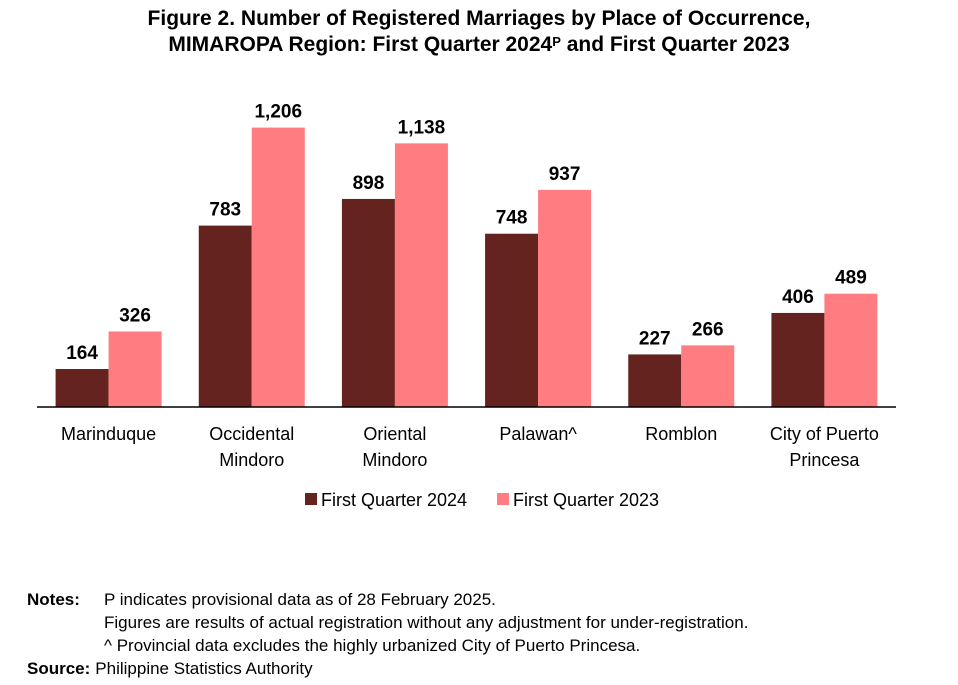  I want to click on legend-label-q1-2024: First Quarter 2024, so click(394, 500).